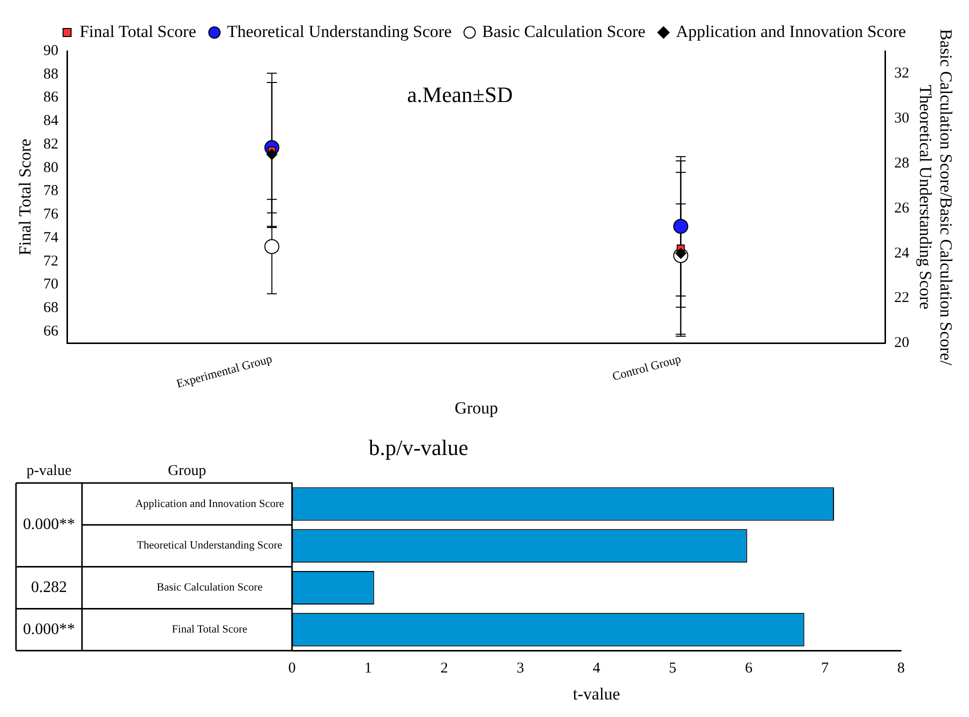  What do you see at coordinates (339, 31) in the screenshot?
I see `legend-label: Theoretical Understanding Score` at bounding box center [339, 31].